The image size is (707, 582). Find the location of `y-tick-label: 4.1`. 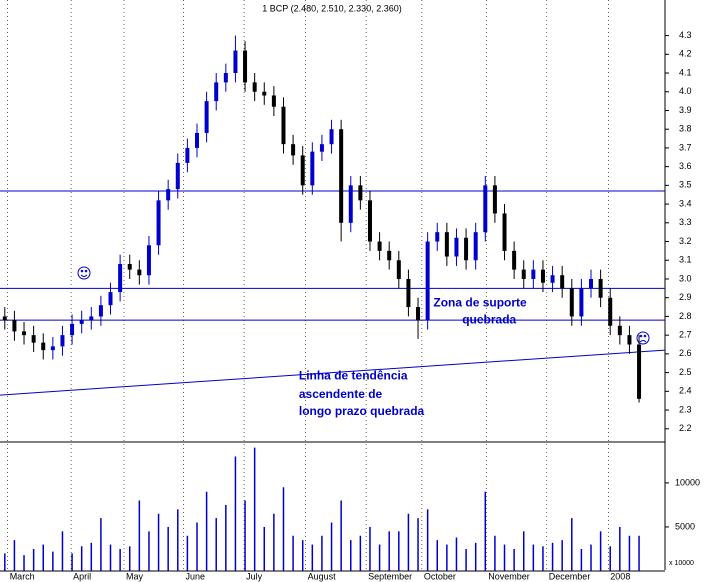

y-tick-label: 4.1 is located at coordinates (685, 72).